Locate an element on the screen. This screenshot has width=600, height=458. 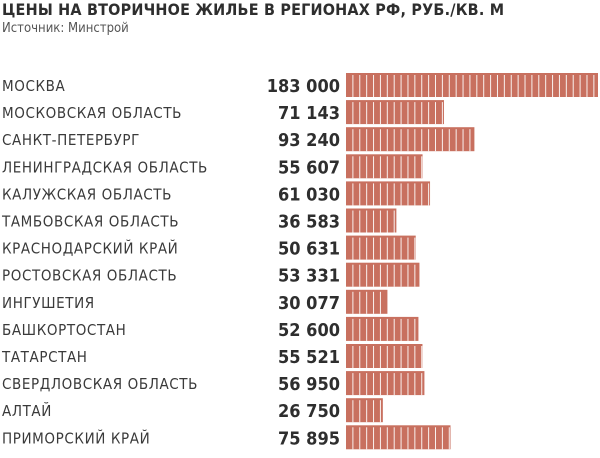
category-label: АЛТАЙ is located at coordinates (27, 410).